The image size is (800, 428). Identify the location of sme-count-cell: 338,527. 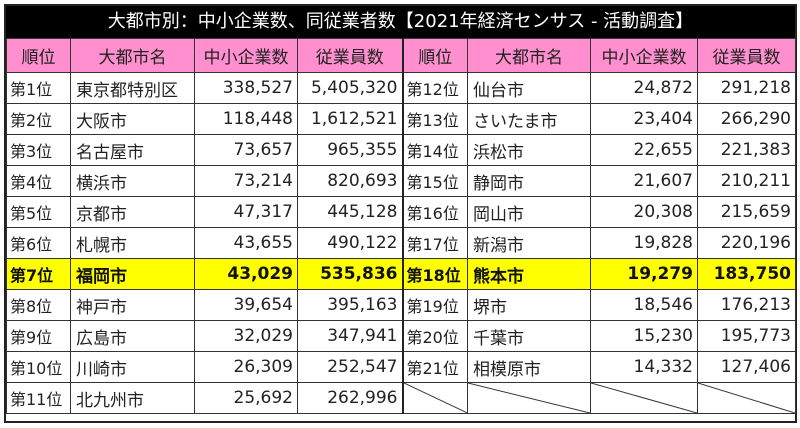
(246, 88).